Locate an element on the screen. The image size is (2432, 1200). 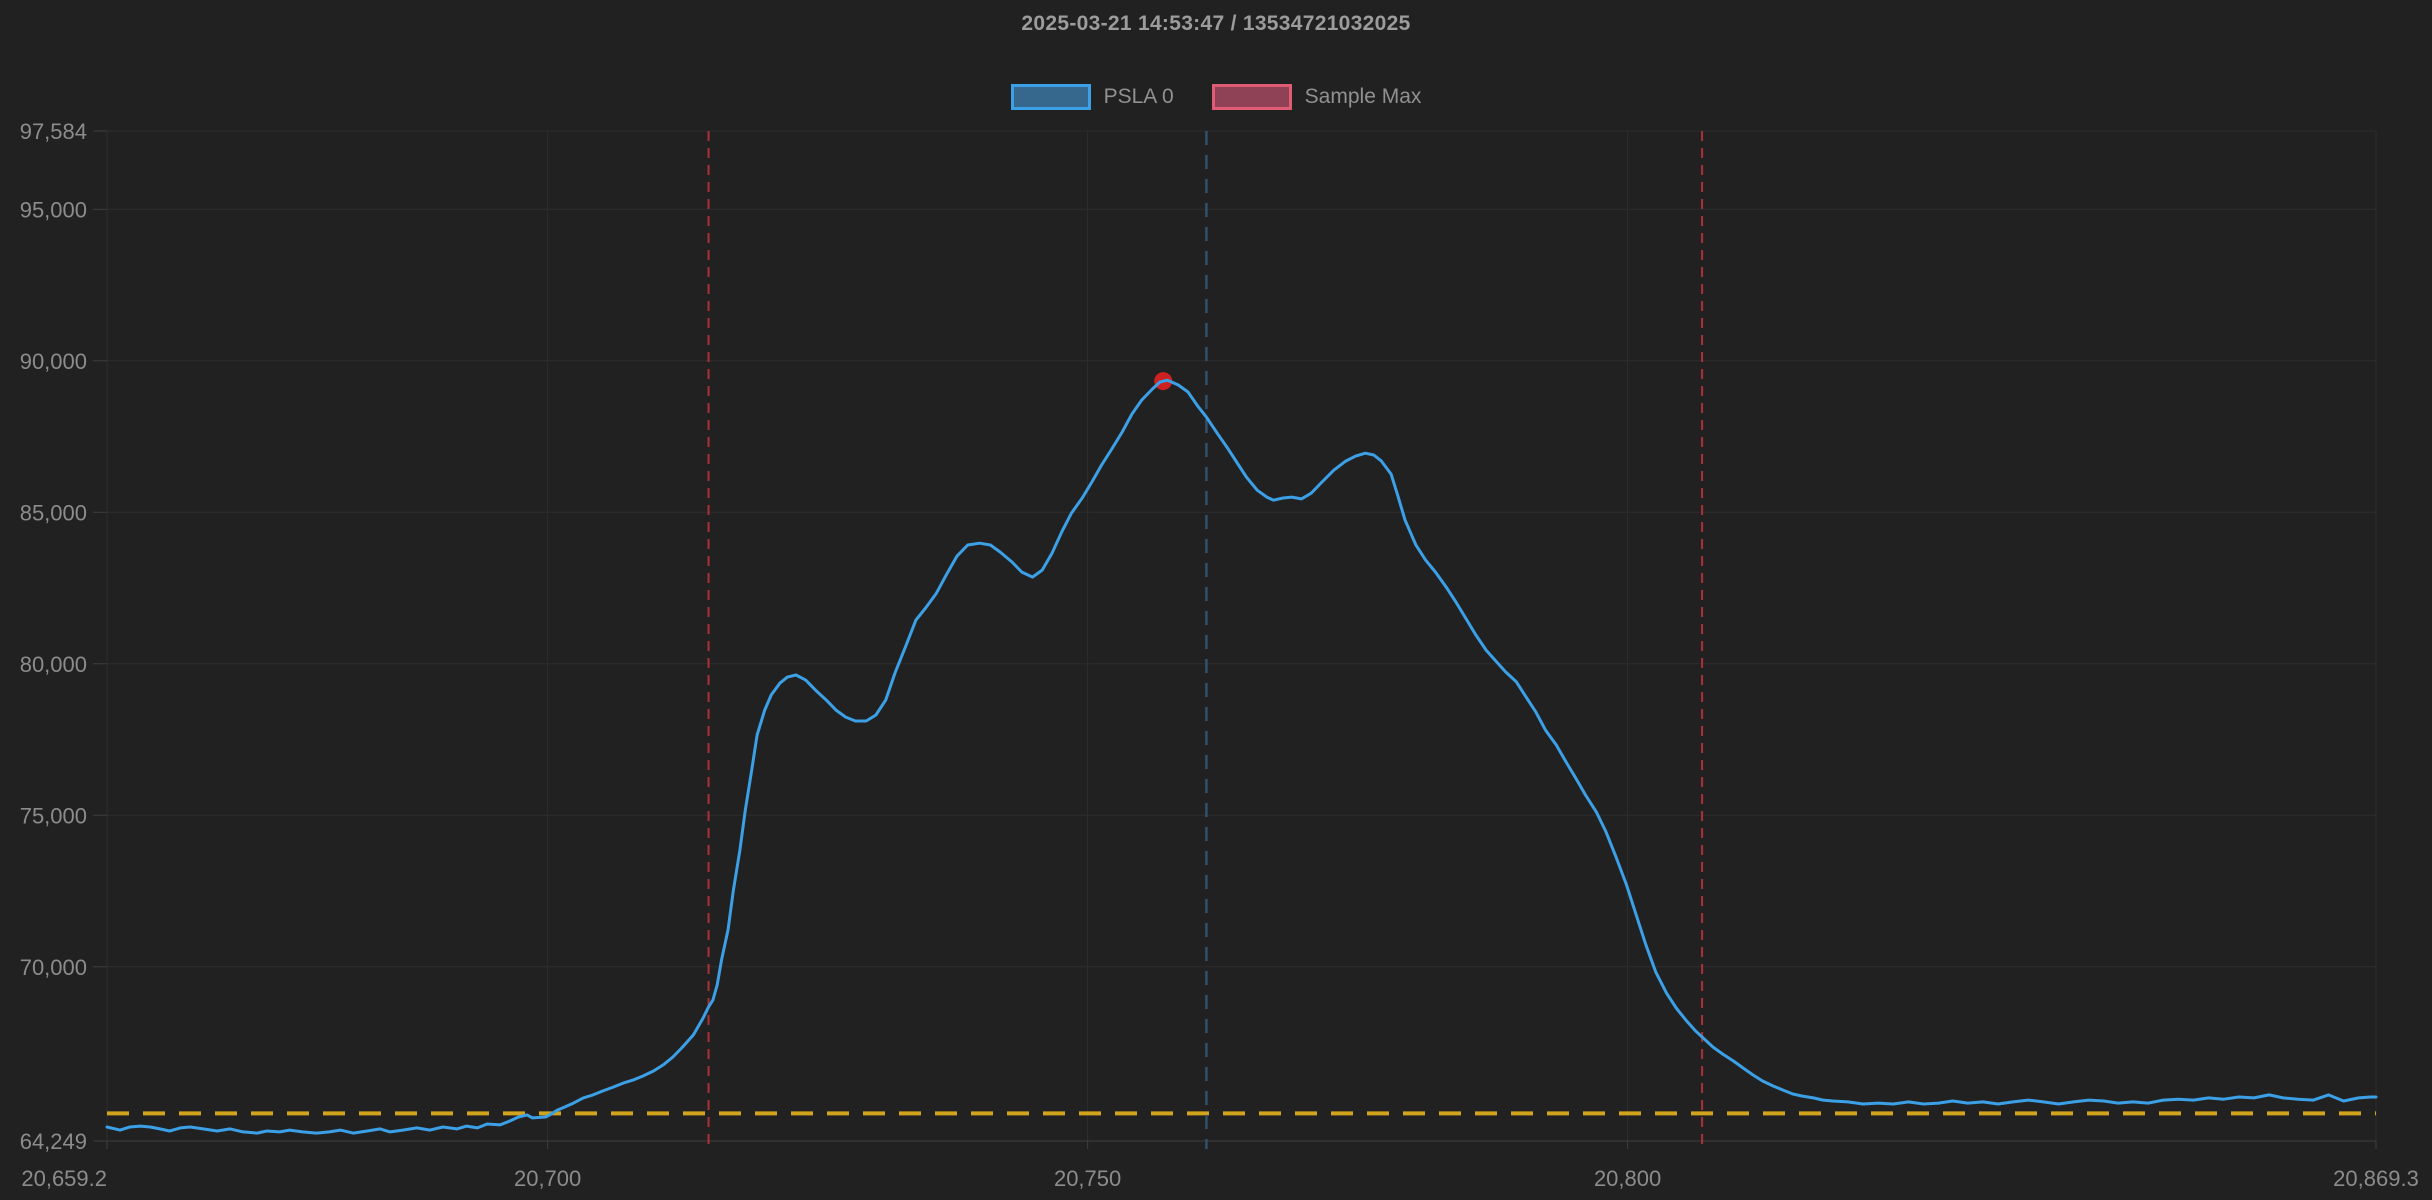
y-tick-label: 97,584 is located at coordinates (53, 131).